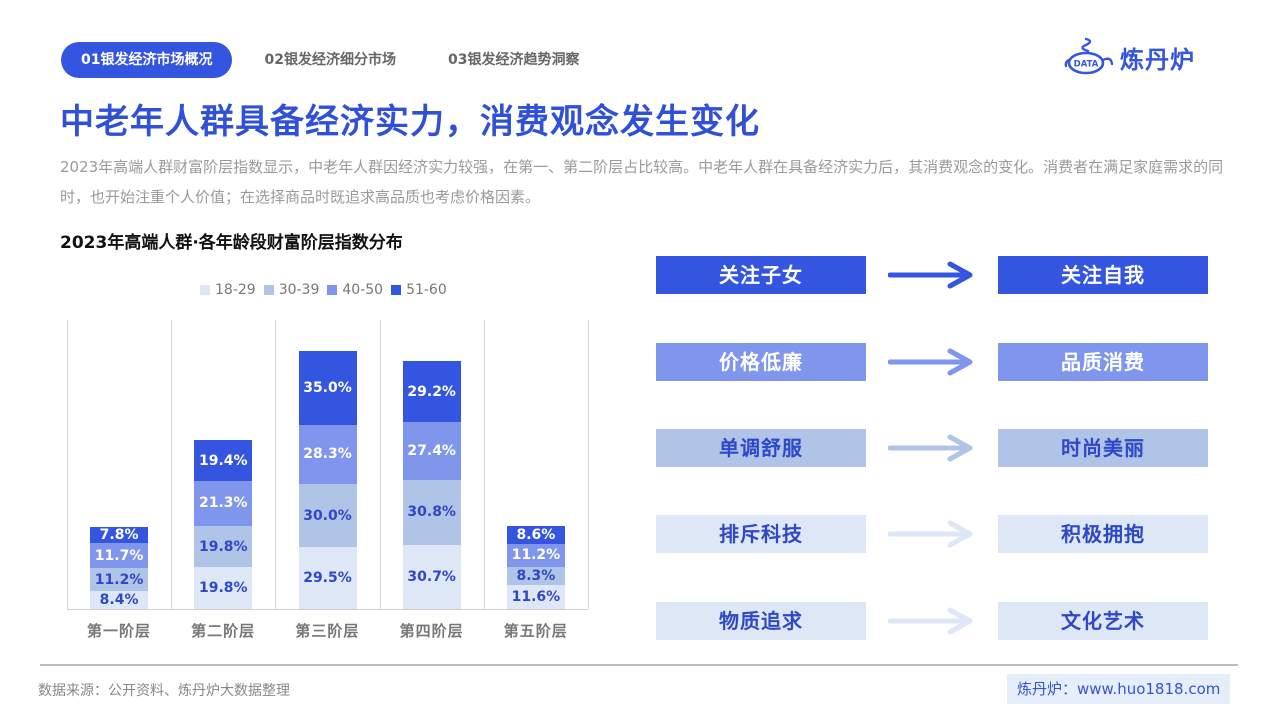 This screenshot has height=720, width=1280. I want to click on bar-segment-40-50: 27.4%, so click(431, 451).